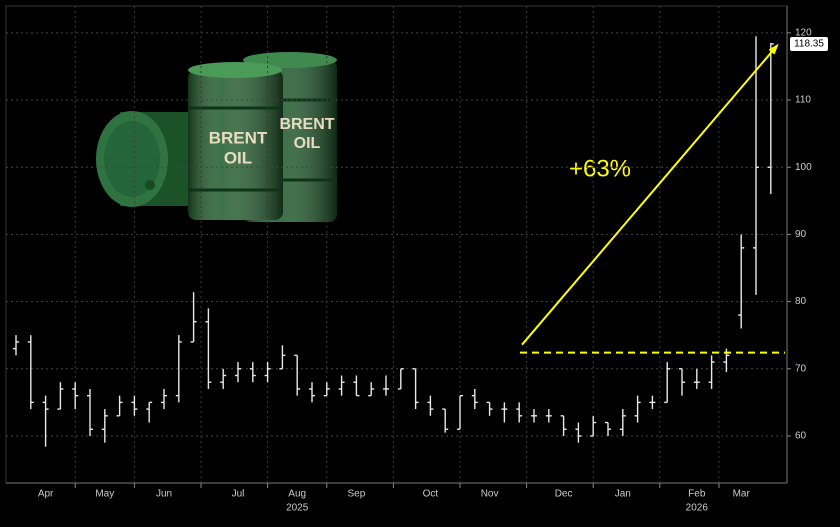 The image size is (840, 527). Describe the element at coordinates (238, 494) in the screenshot. I see `x-tick-label: Jul` at that location.